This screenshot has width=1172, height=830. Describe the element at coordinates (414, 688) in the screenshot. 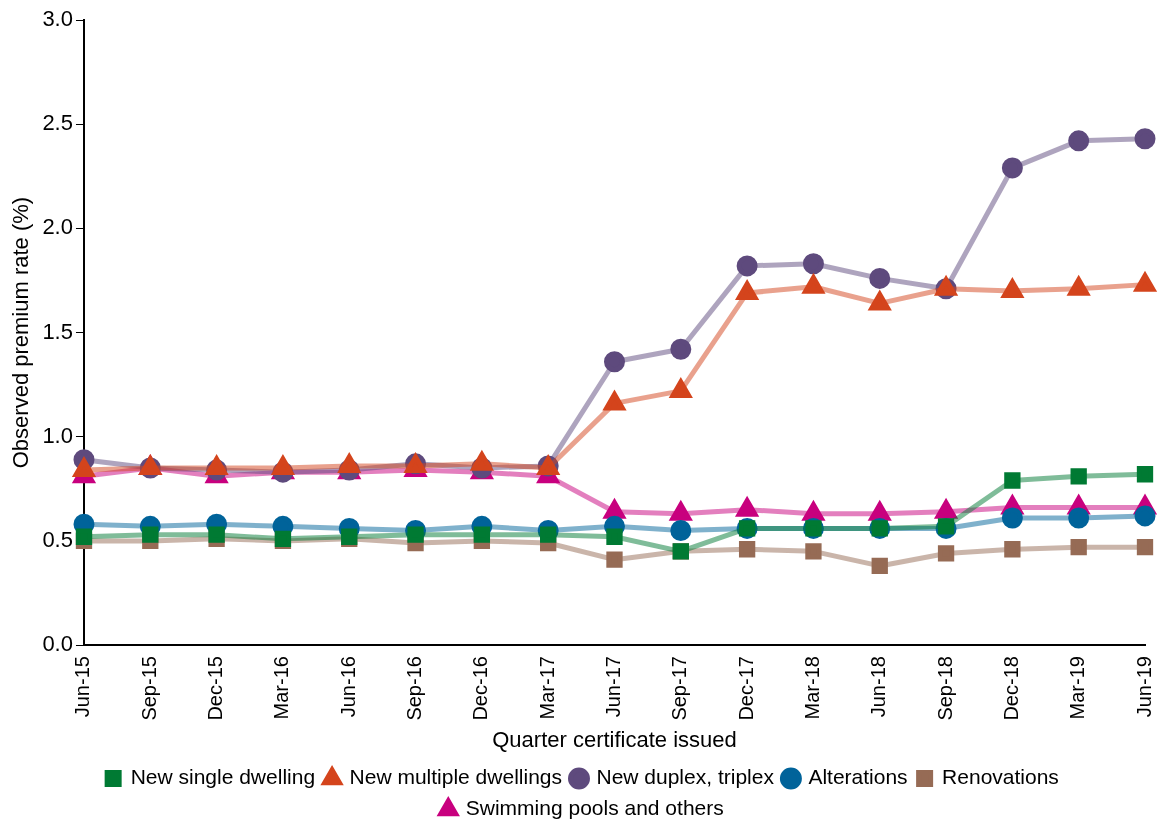

I see `x-tick-label: Sep-16` at that location.